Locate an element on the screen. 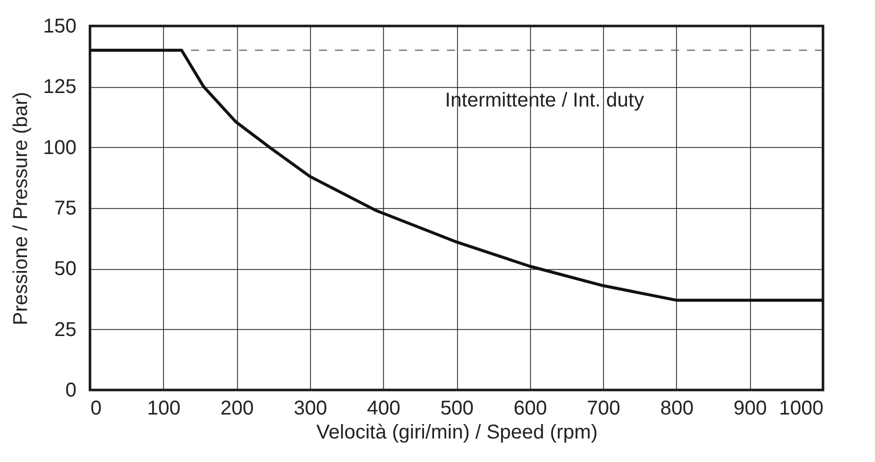 The height and width of the screenshot is (462, 875). x-tick-label: 800 is located at coordinates (677, 409).